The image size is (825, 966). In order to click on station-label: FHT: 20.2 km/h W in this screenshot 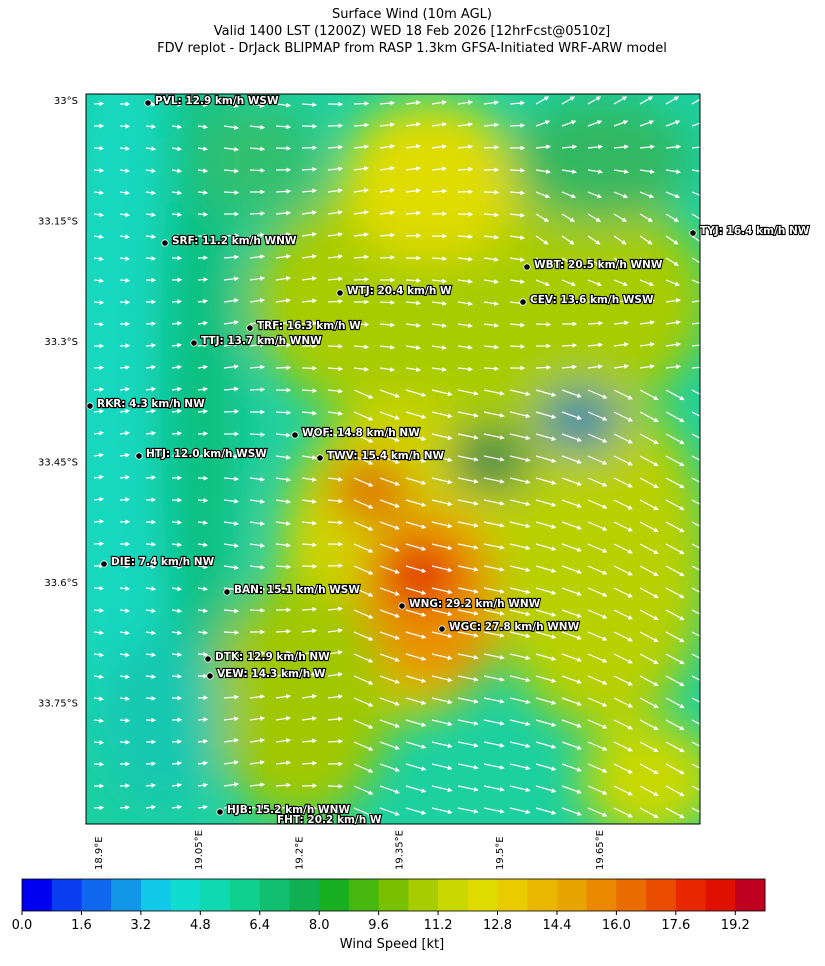, I will do `click(329, 820)`.